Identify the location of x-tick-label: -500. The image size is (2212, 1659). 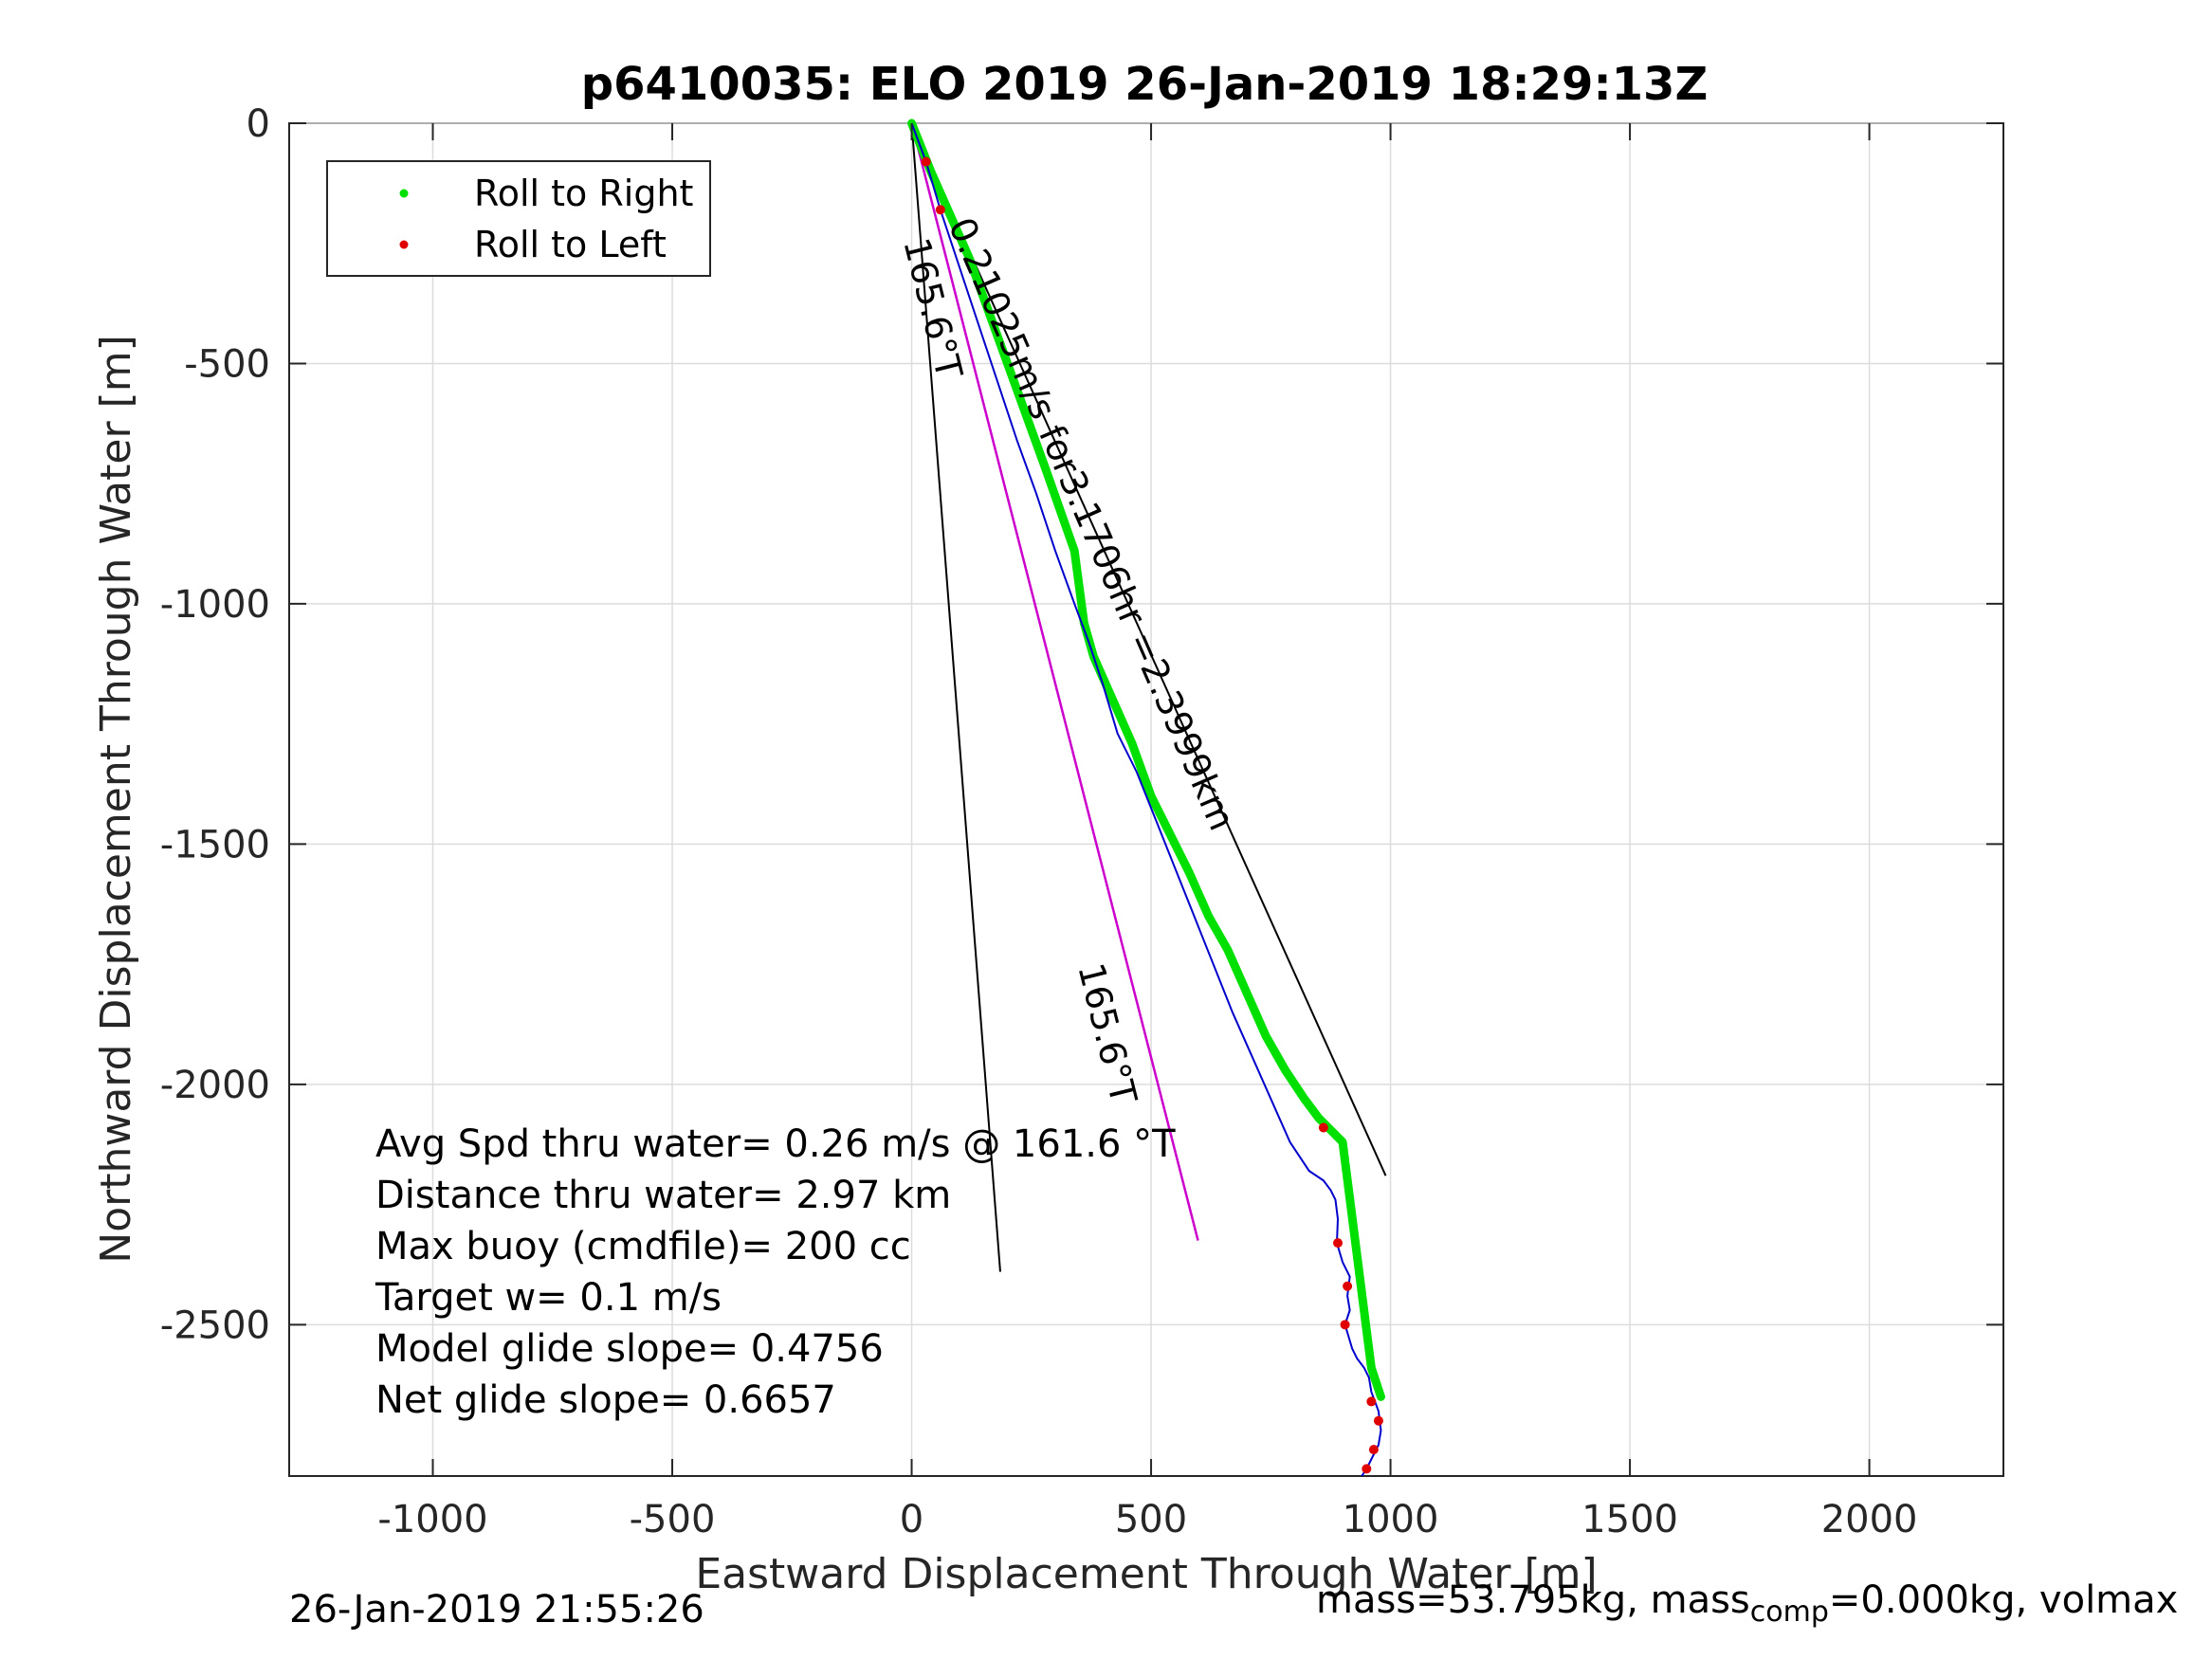
(673, 1519).